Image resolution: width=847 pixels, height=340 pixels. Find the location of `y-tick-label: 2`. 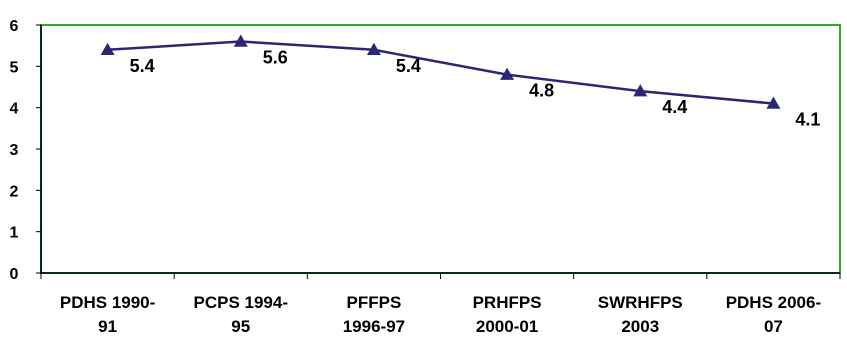

y-tick-label: 2 is located at coordinates (14, 191).